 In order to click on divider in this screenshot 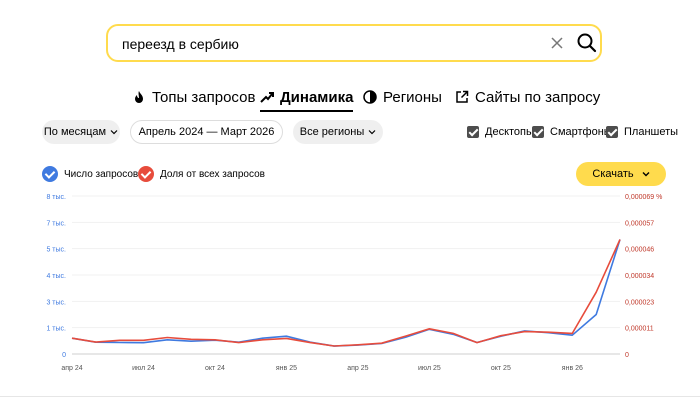, I will do `click(350, 396)`.